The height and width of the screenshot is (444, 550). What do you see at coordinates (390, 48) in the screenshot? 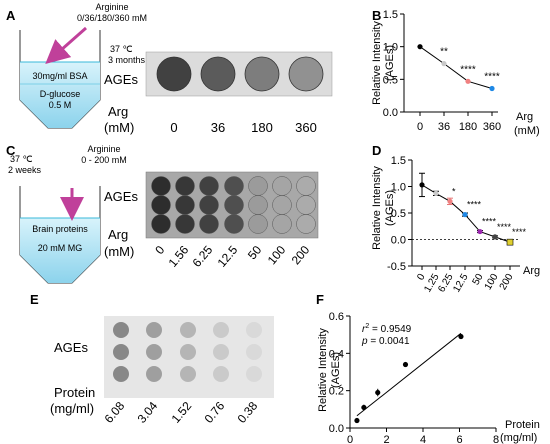
I see `chart-b-y-tick-label: 1.0` at bounding box center [390, 48].